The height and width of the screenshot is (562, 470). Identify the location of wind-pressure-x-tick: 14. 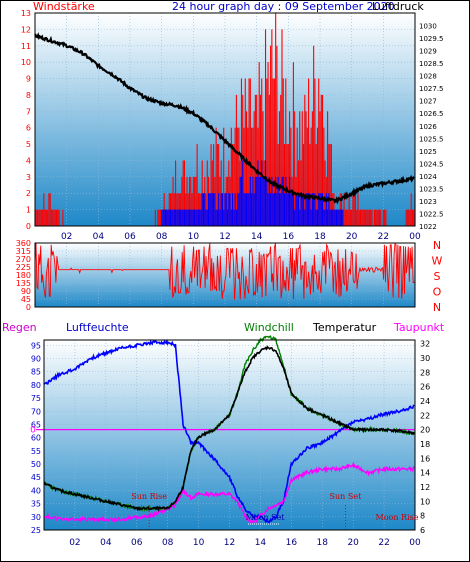
(257, 237).